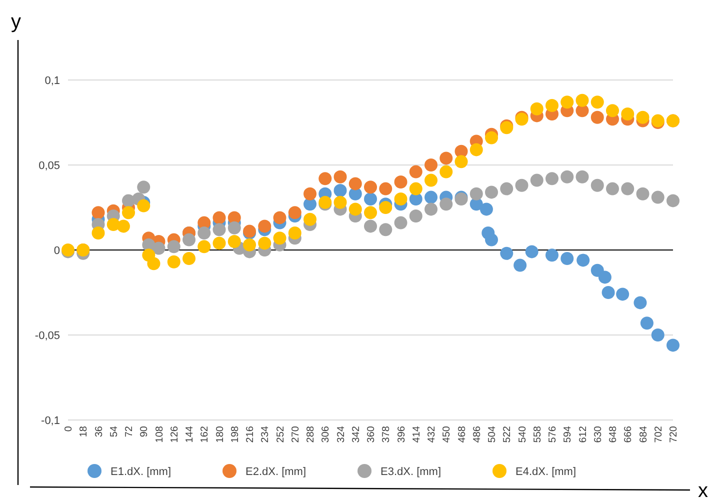  I want to click on y-tick-label: 0,05, so click(49, 166).